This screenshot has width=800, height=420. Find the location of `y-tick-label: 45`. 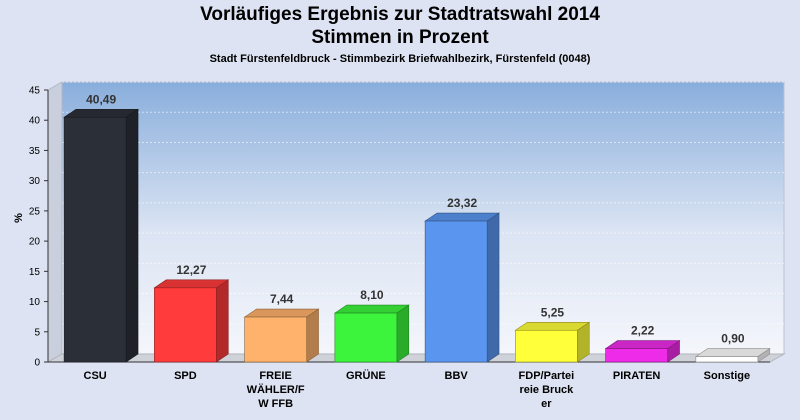

y-tick-label: 45 is located at coordinates (35, 91).